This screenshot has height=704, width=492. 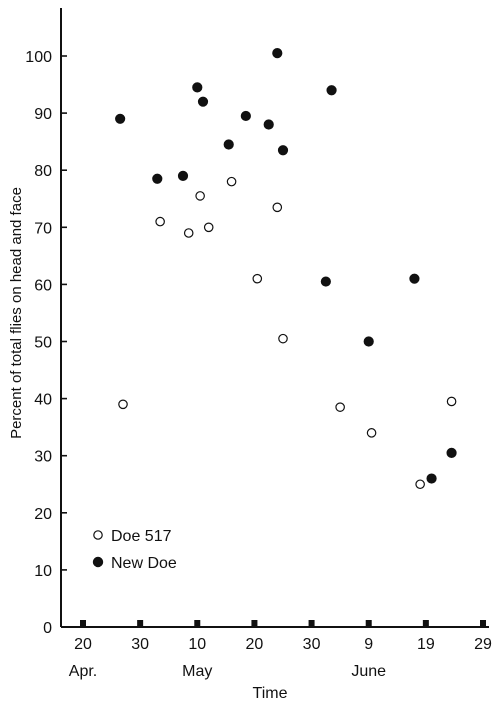 I want to click on x-axis-label: Time, so click(x=270, y=693).